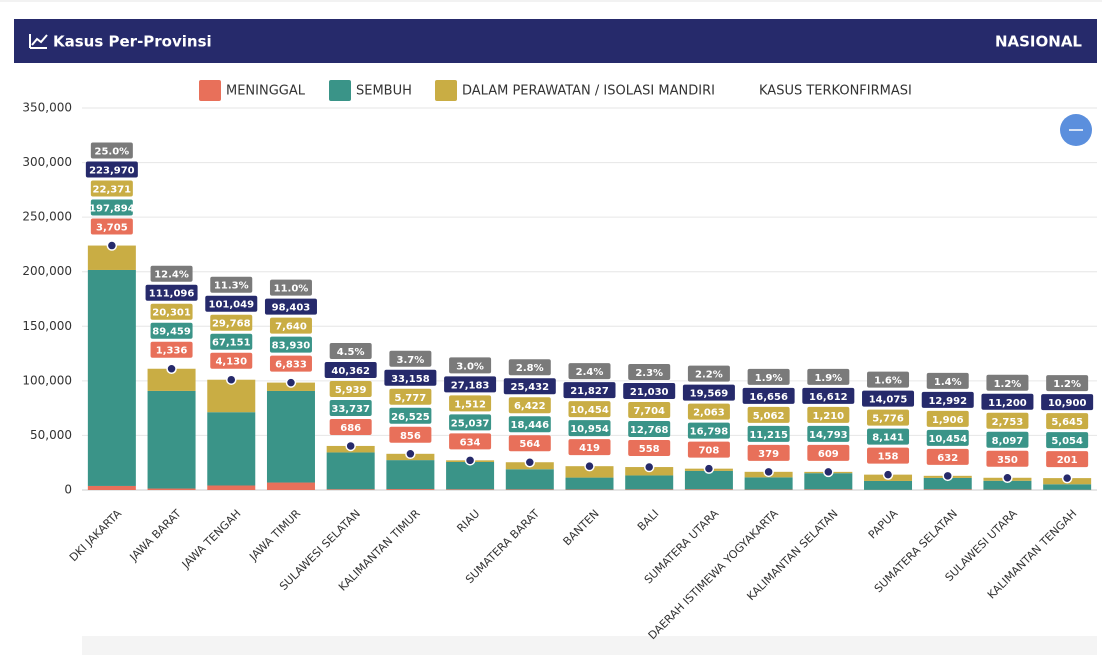  What do you see at coordinates (768, 397) in the screenshot?
I see `data-label: 16,656` at bounding box center [768, 397].